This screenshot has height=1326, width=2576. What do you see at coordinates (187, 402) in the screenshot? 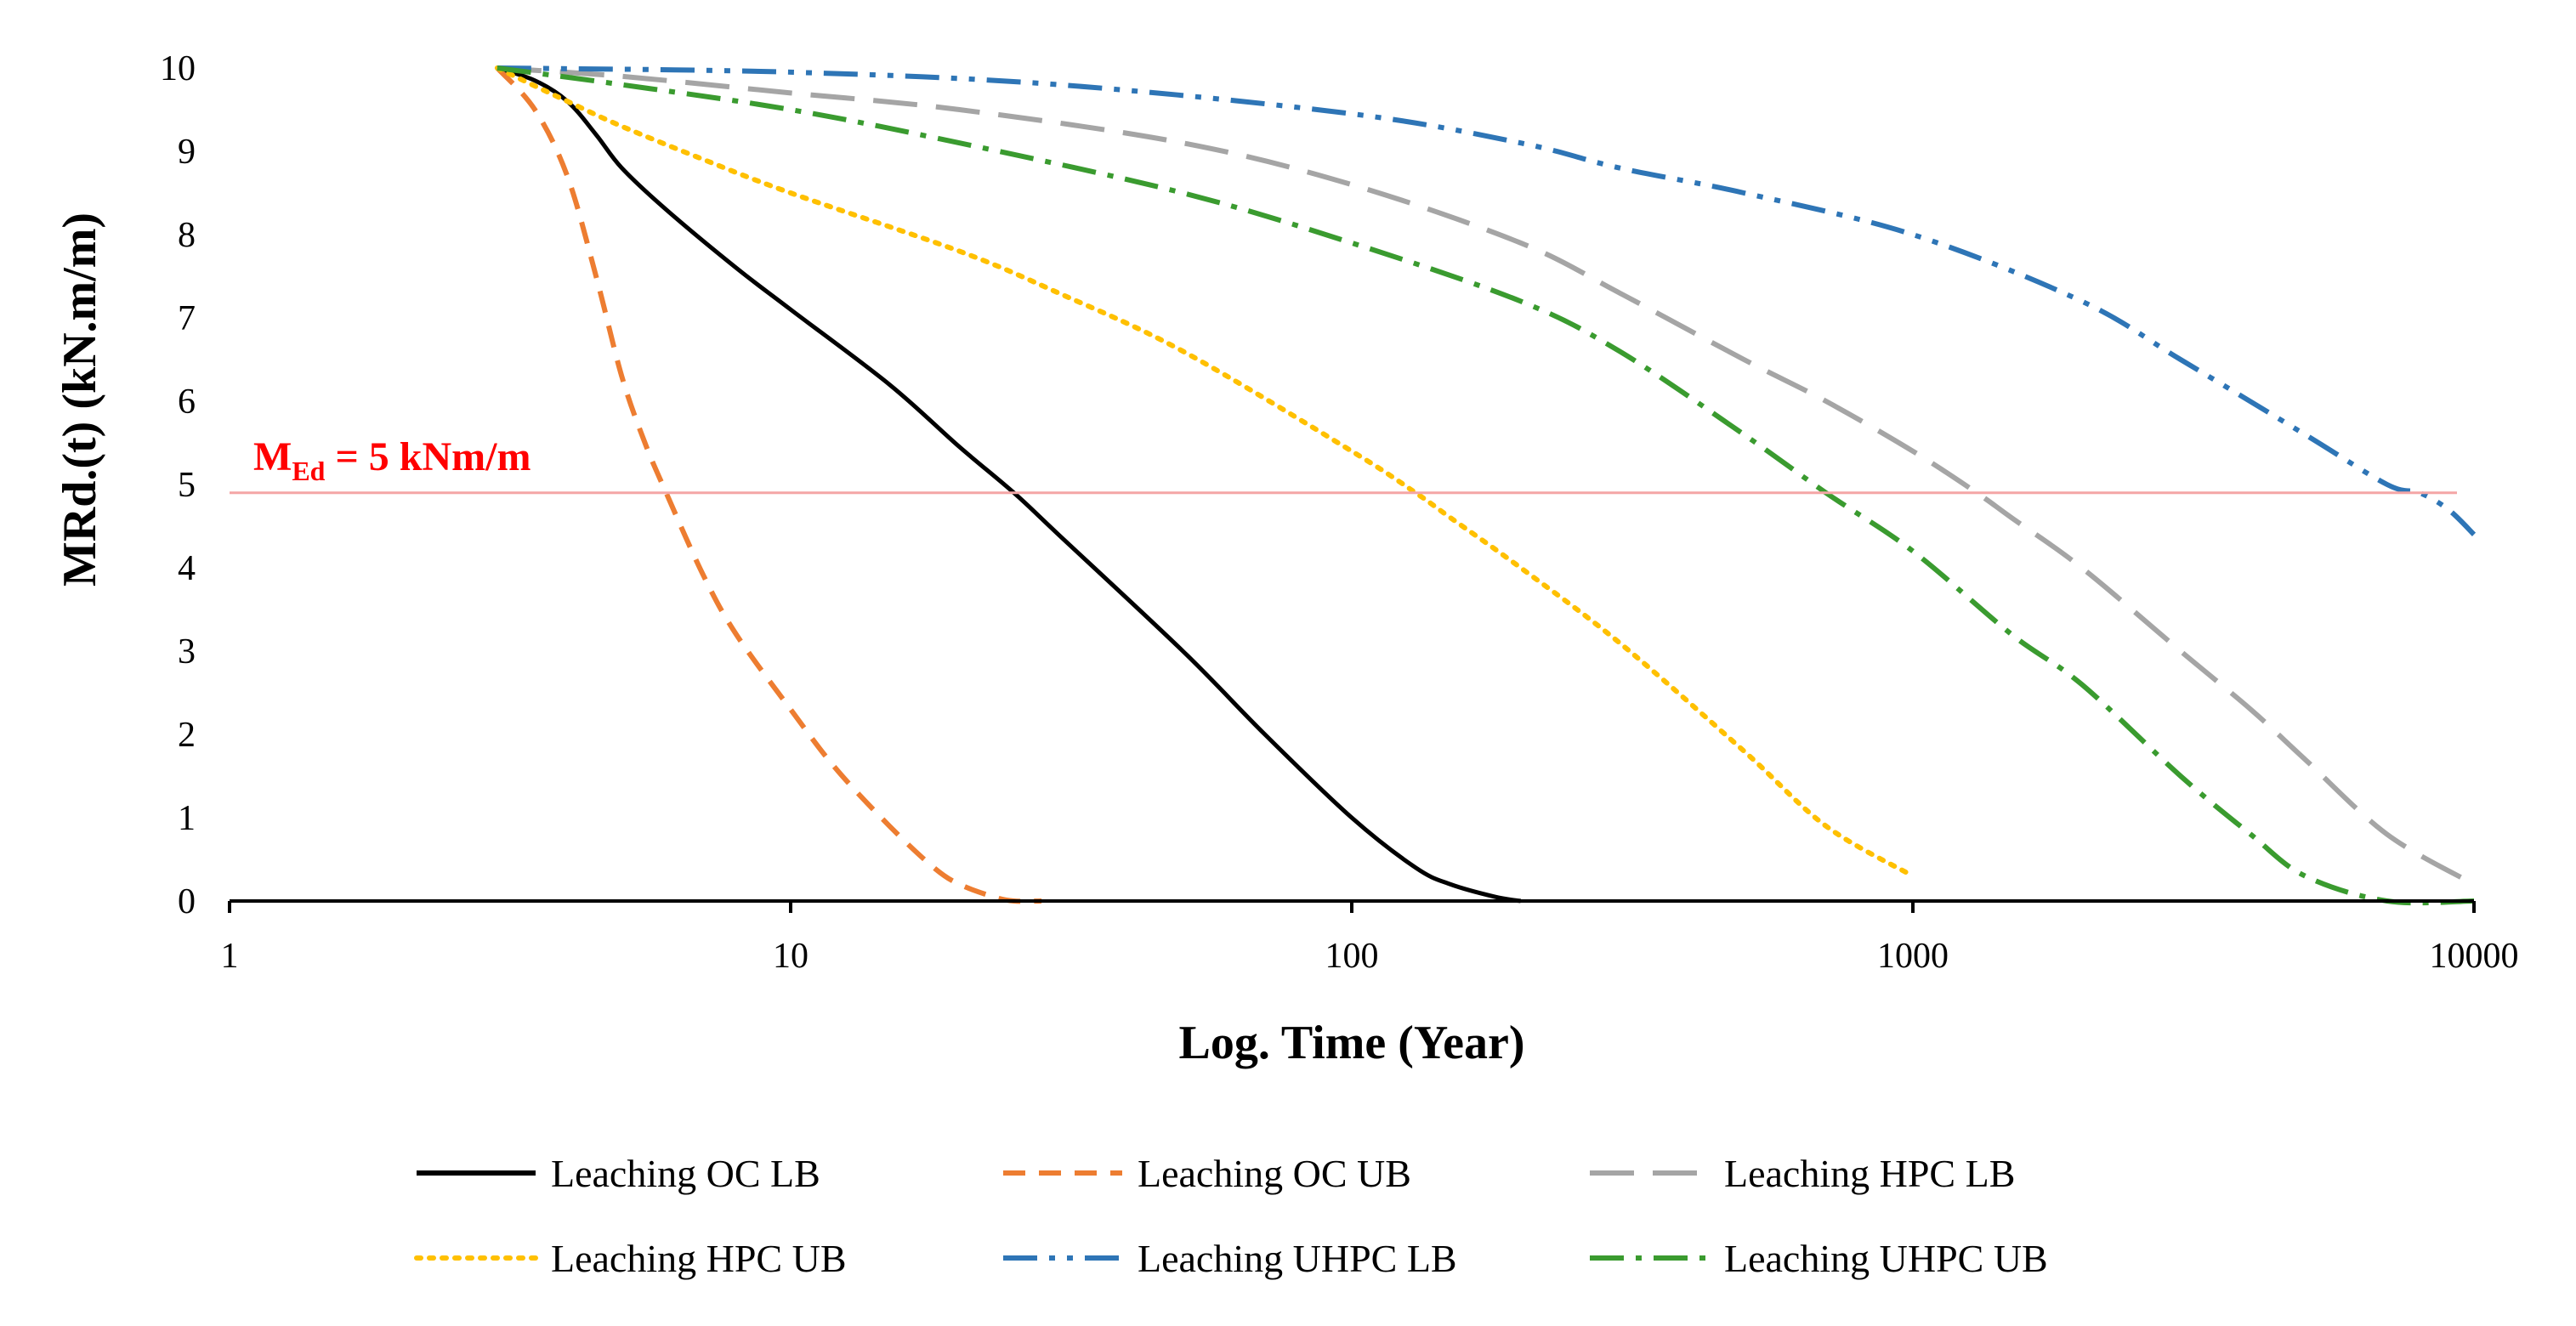
I see `y-tick-label: 6` at bounding box center [187, 402].